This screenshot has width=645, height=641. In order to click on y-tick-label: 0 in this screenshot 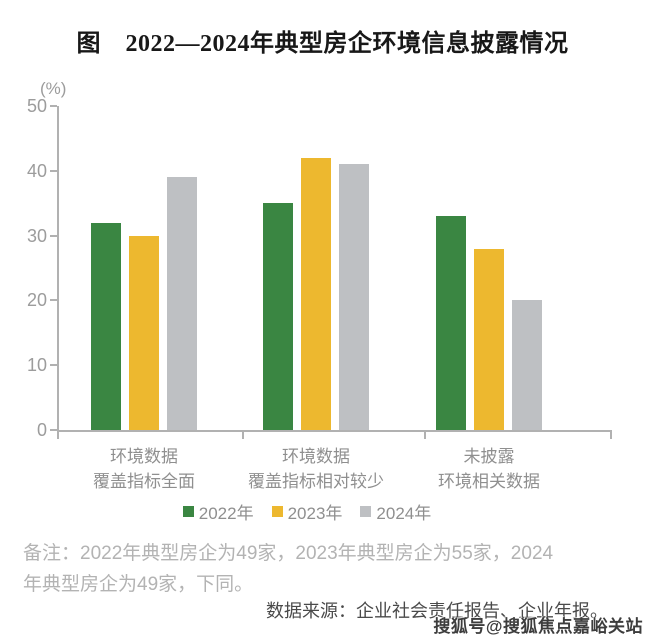, I will do `click(41, 430)`.